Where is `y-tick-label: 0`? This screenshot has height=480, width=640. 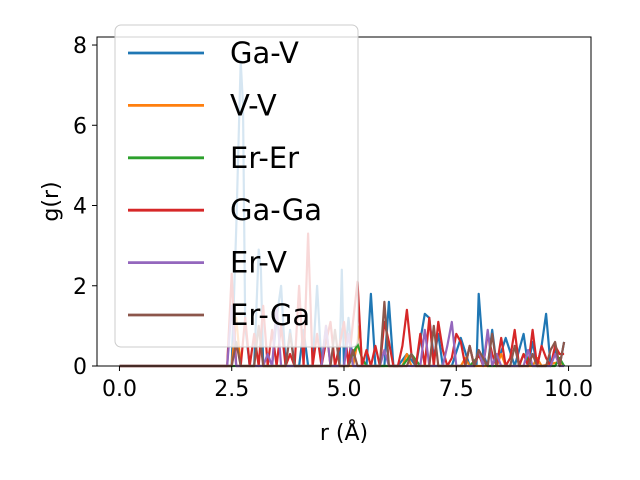 y-tick-label: 0 is located at coordinates (80, 367).